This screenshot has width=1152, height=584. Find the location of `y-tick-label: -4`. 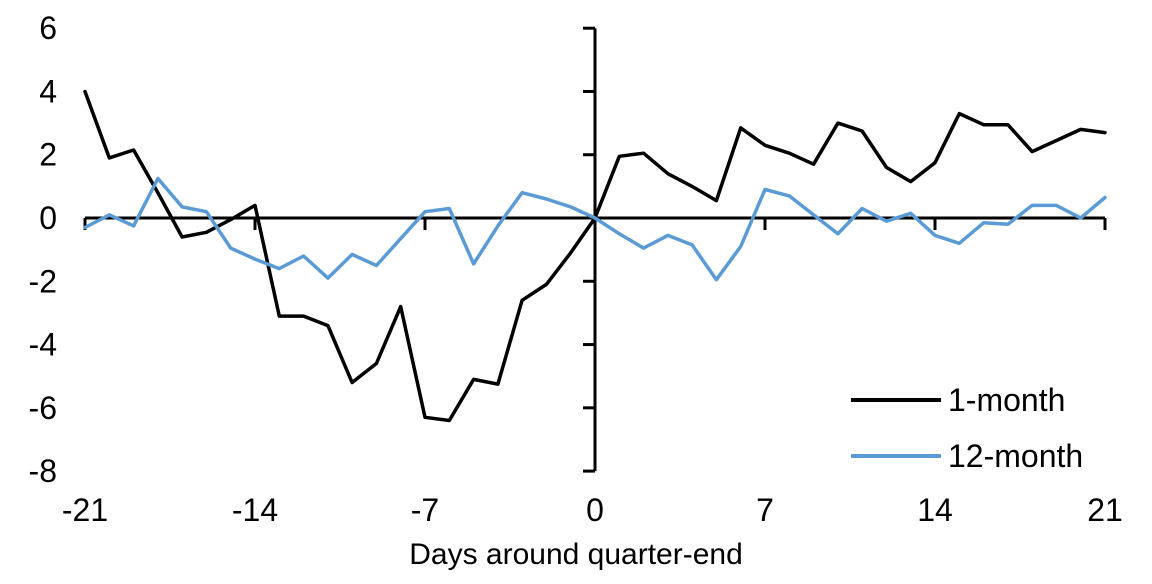

y-tick-label: -4 is located at coordinates (43, 345).